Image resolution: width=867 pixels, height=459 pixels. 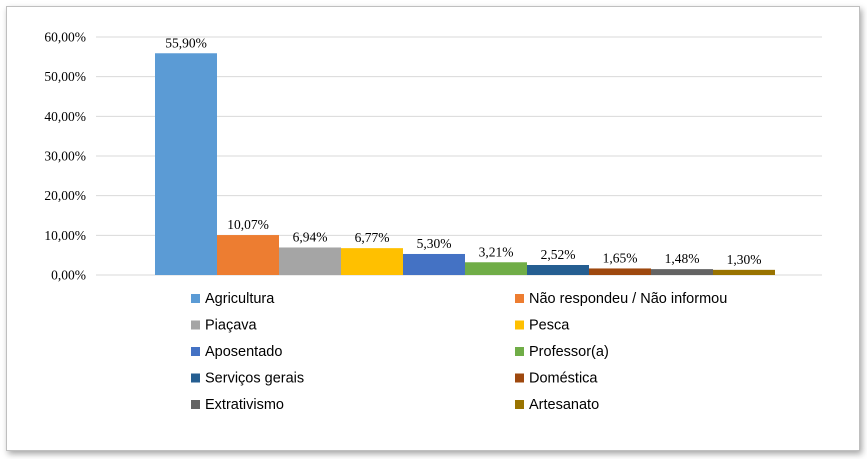 I want to click on data-label: 6,77%, so click(x=372, y=237).